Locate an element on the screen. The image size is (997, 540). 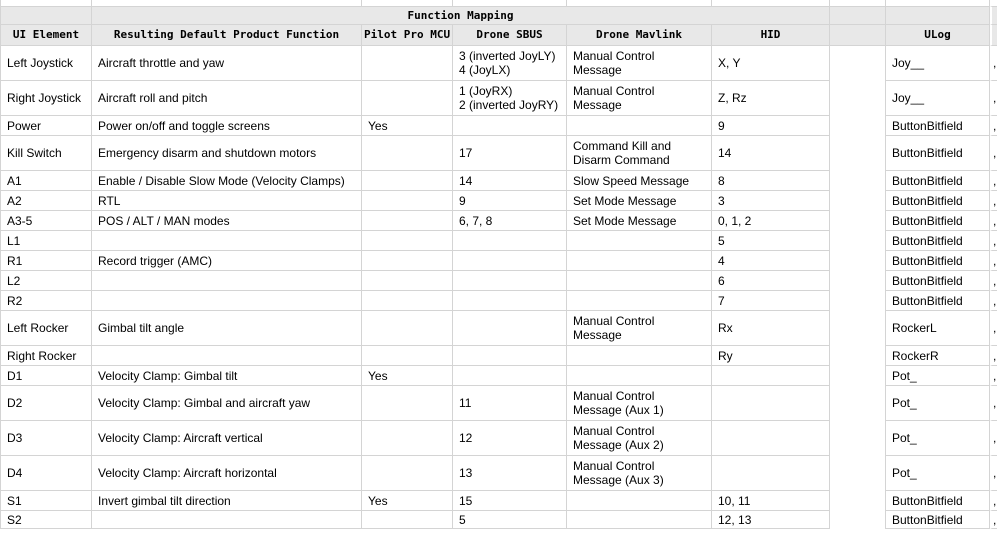
cell-drone-mavlink: Manual Control Message (Aux 2) is located at coordinates (639, 438).